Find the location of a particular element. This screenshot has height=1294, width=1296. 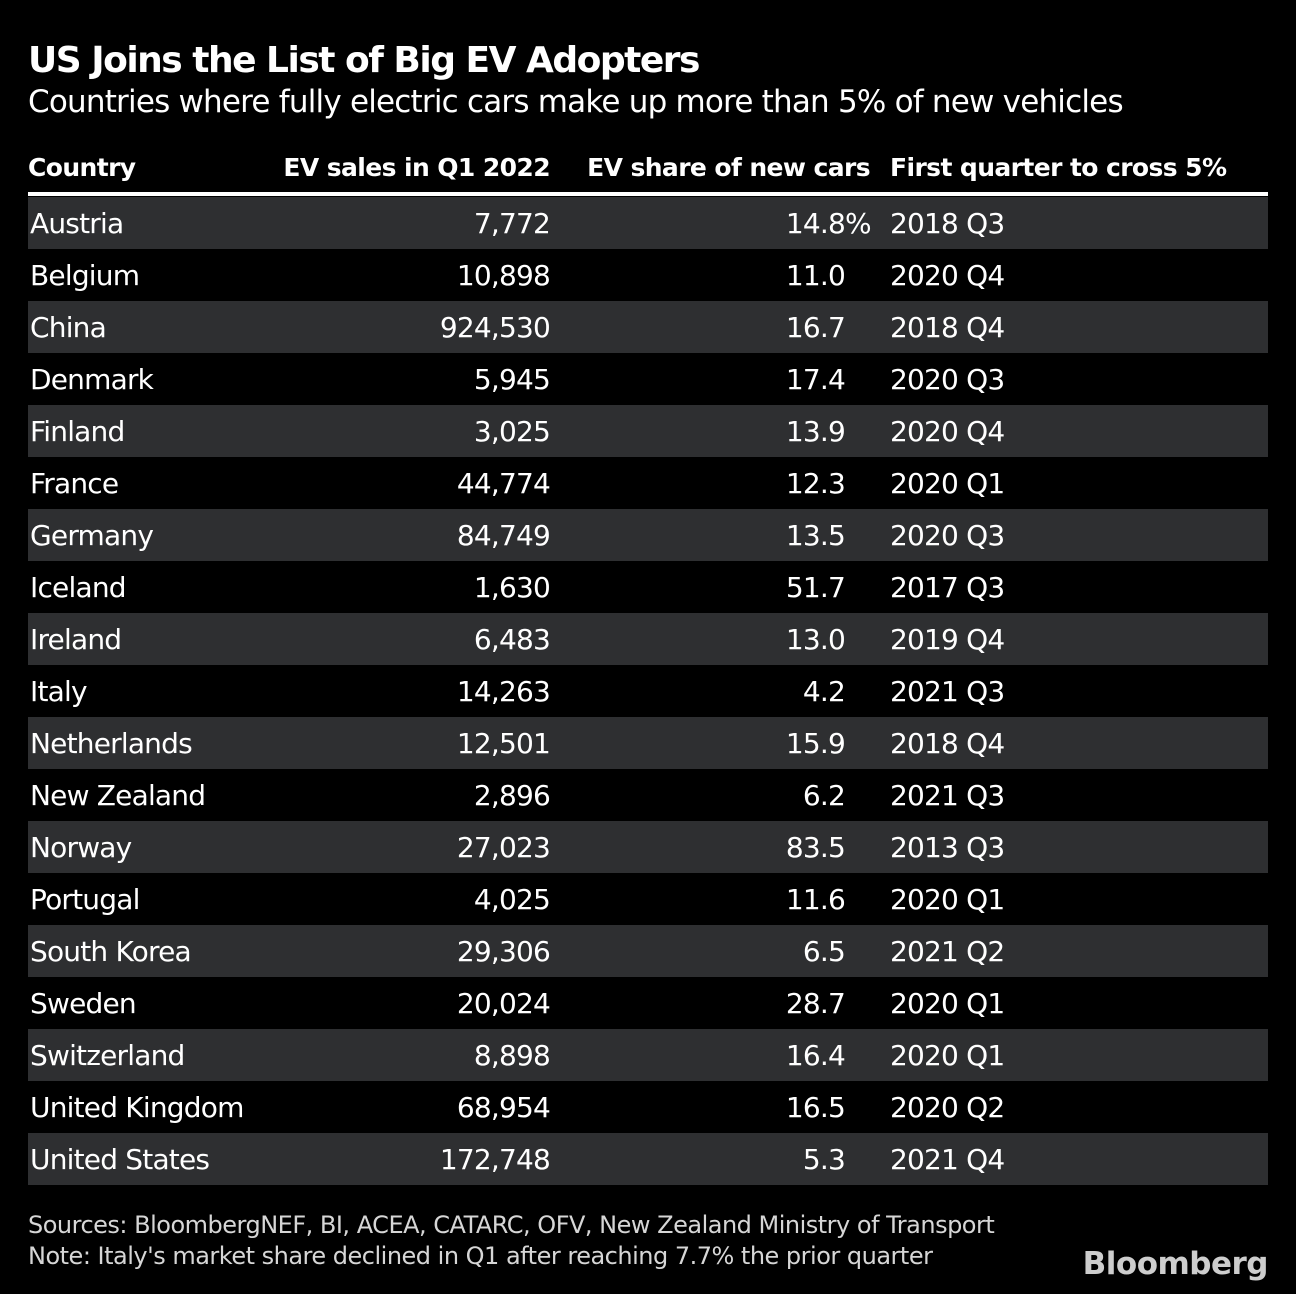

table-row: United States 172,748 5.3 2021 Q4 is located at coordinates (648, 1159).